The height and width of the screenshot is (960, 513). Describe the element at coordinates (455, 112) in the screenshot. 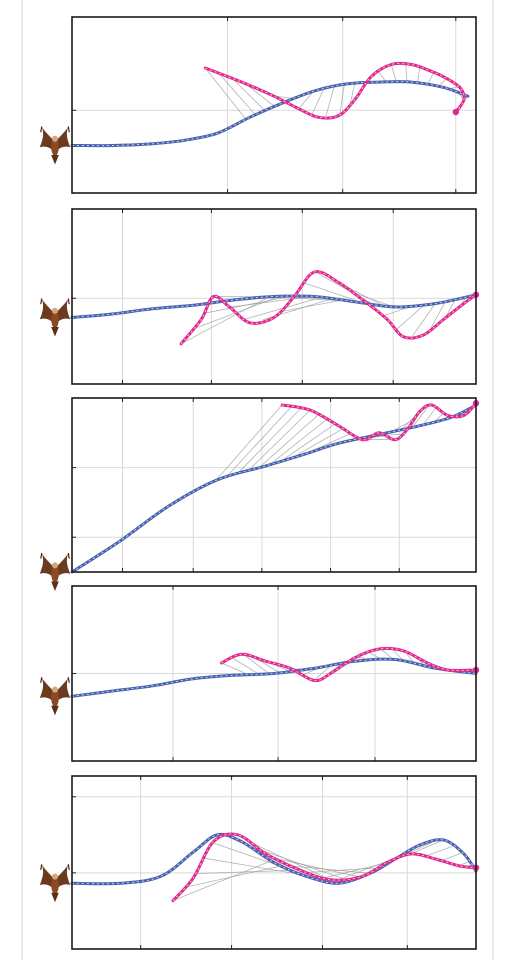

I see `pursuer-end-point` at that location.